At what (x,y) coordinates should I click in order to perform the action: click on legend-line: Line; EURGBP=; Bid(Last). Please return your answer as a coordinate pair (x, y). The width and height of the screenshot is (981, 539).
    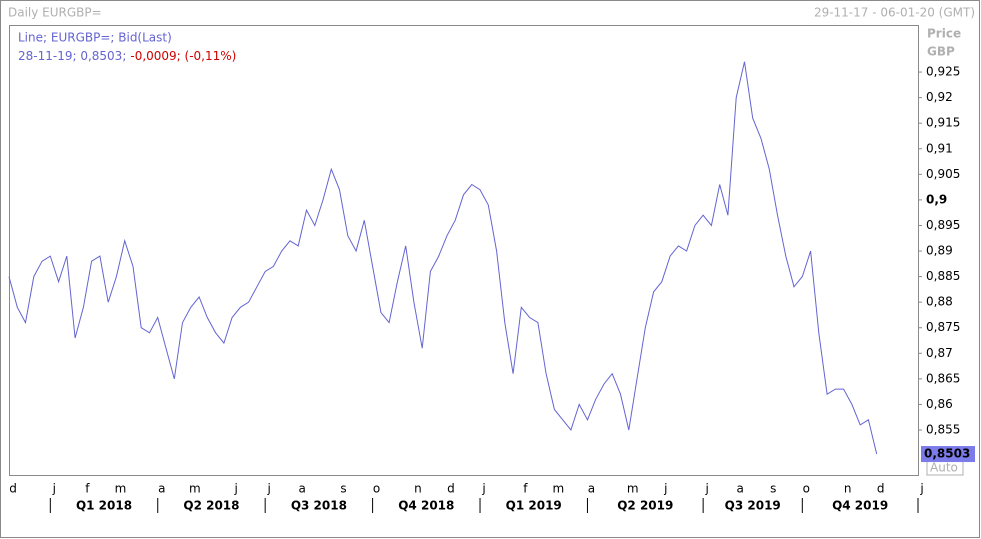
    Looking at the image, I should click on (95, 38).